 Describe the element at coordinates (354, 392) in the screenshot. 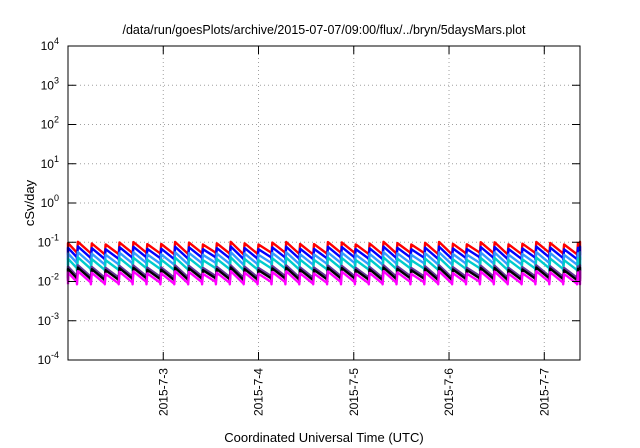

I see `x-tick-label: 2015-7-5` at that location.